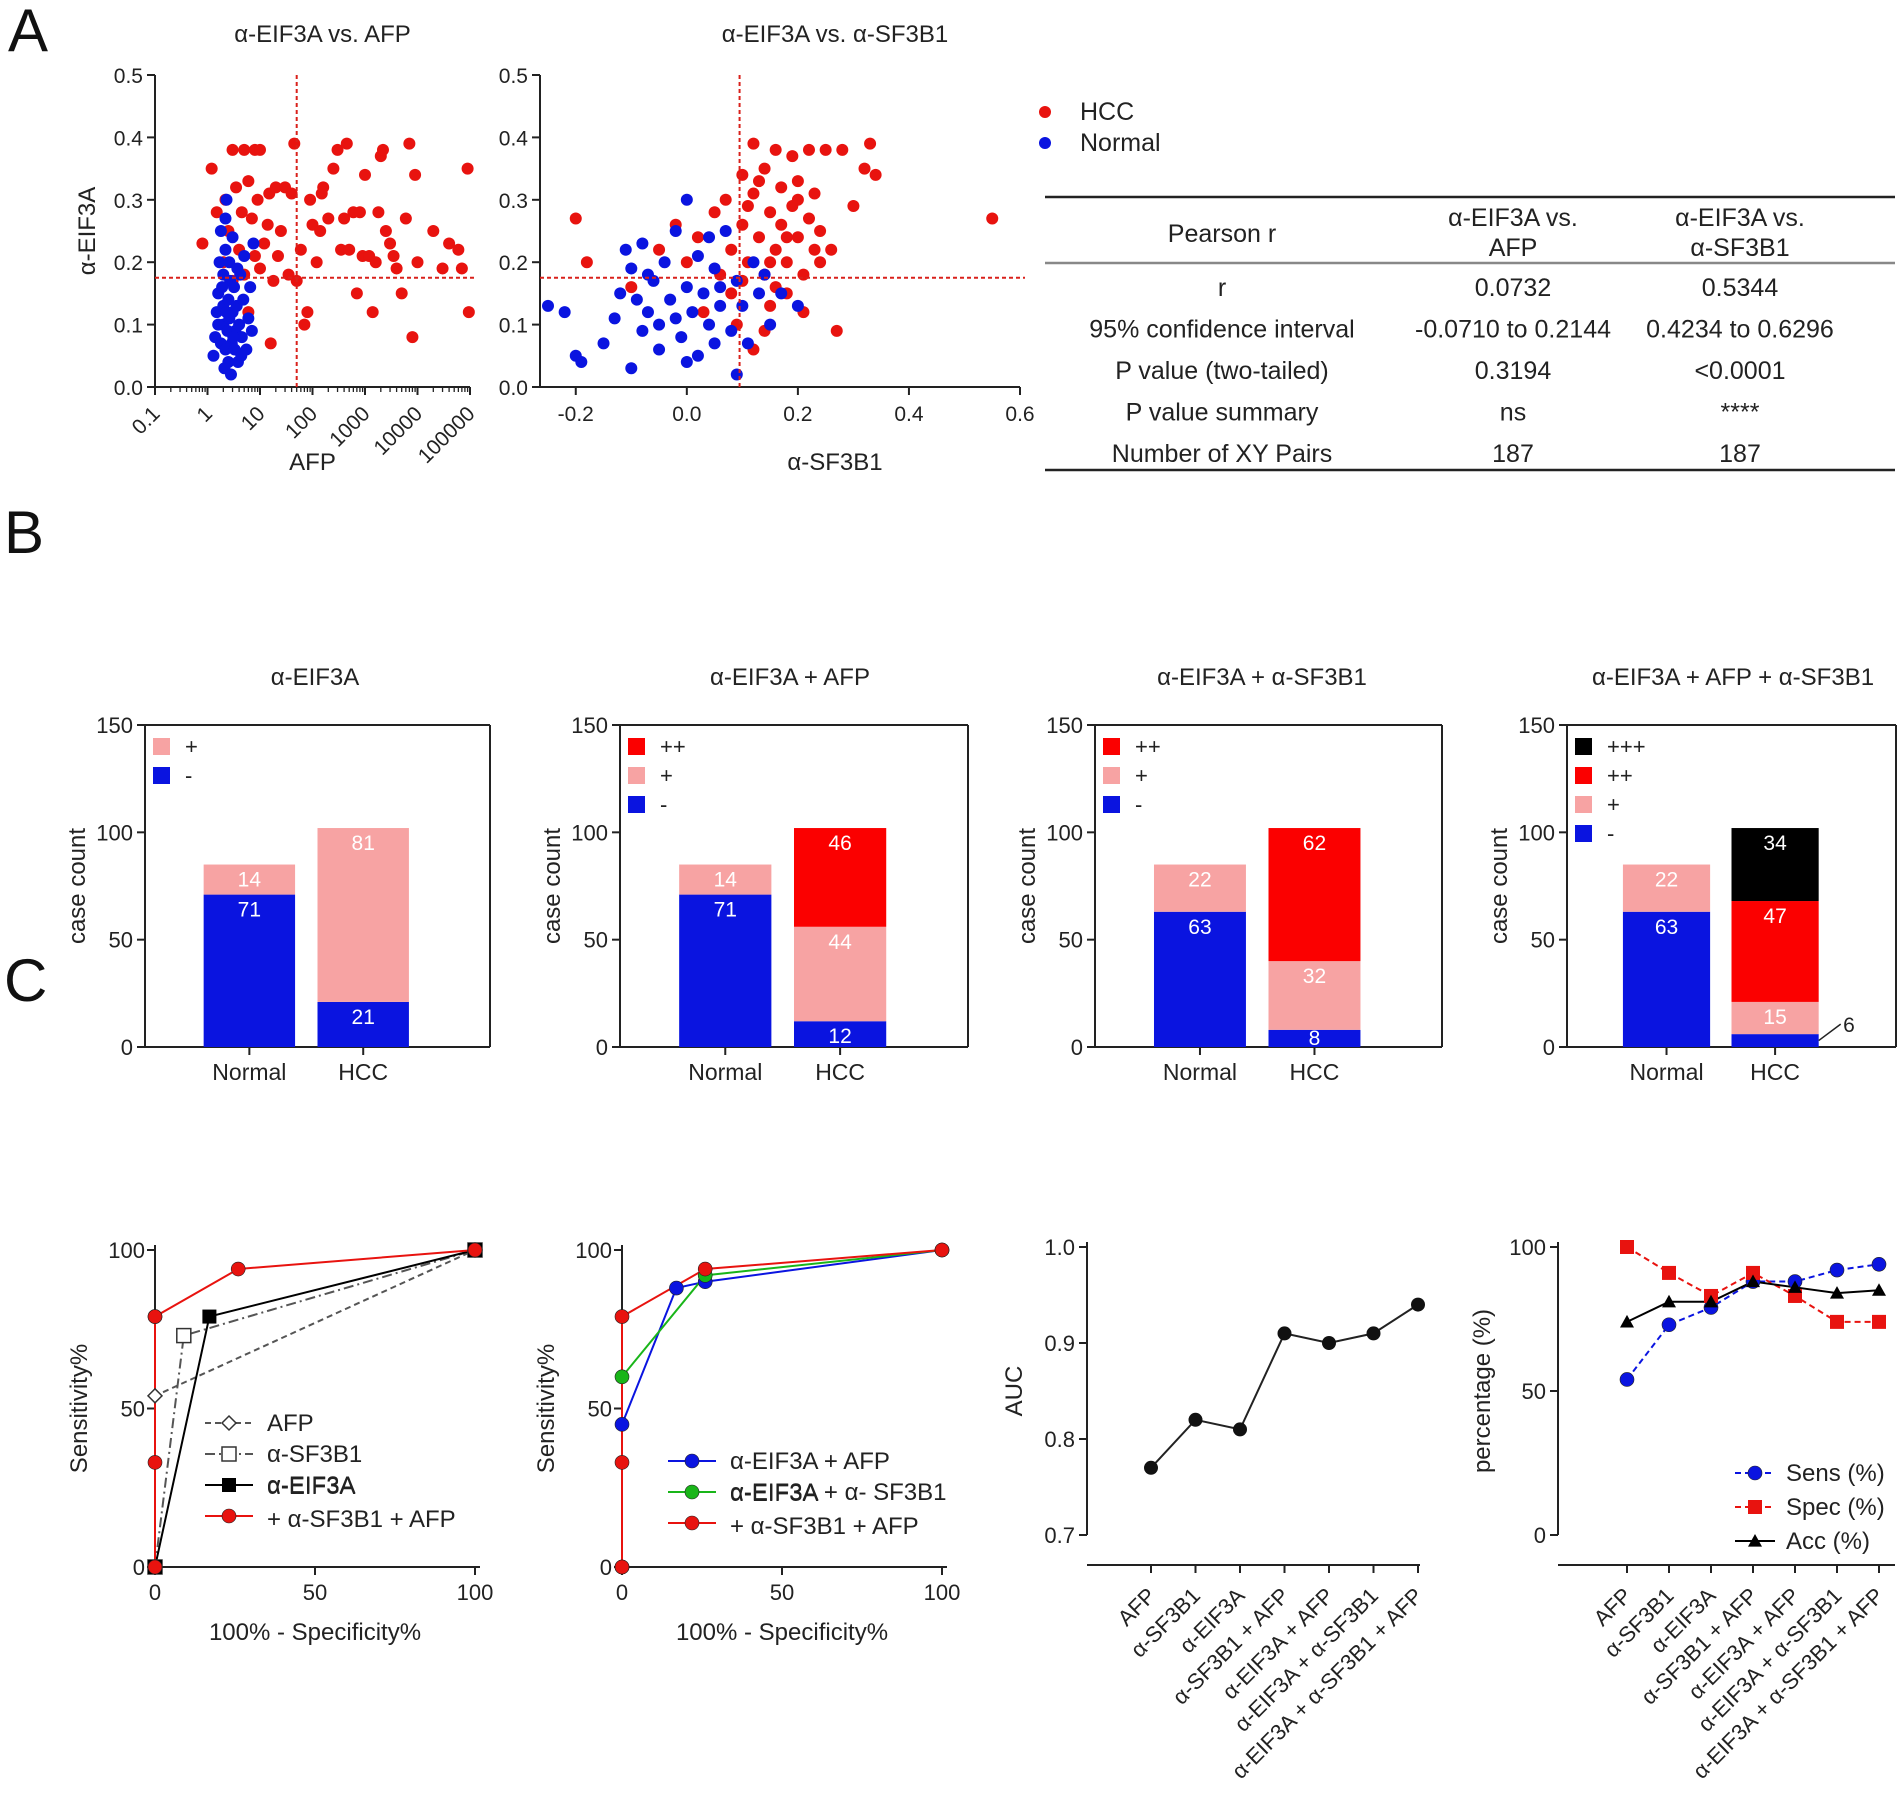 This screenshot has width=1897, height=1800. I want to click on x-axis-label: 100% - Specificity%, so click(782, 1632).